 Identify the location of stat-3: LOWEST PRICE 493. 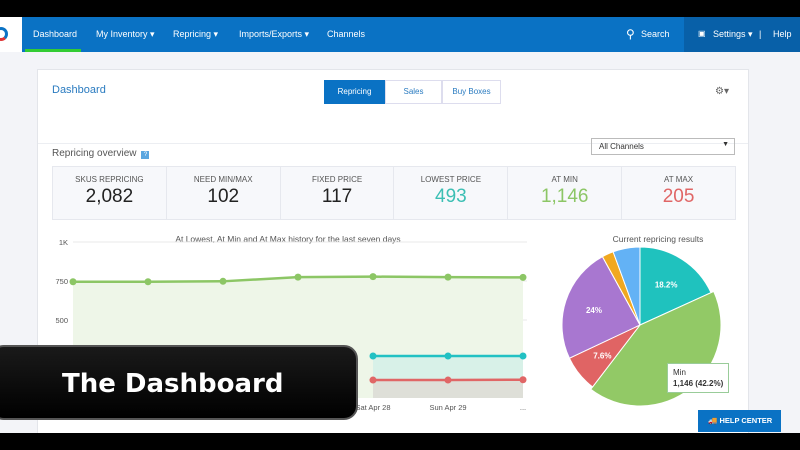
(451, 193).